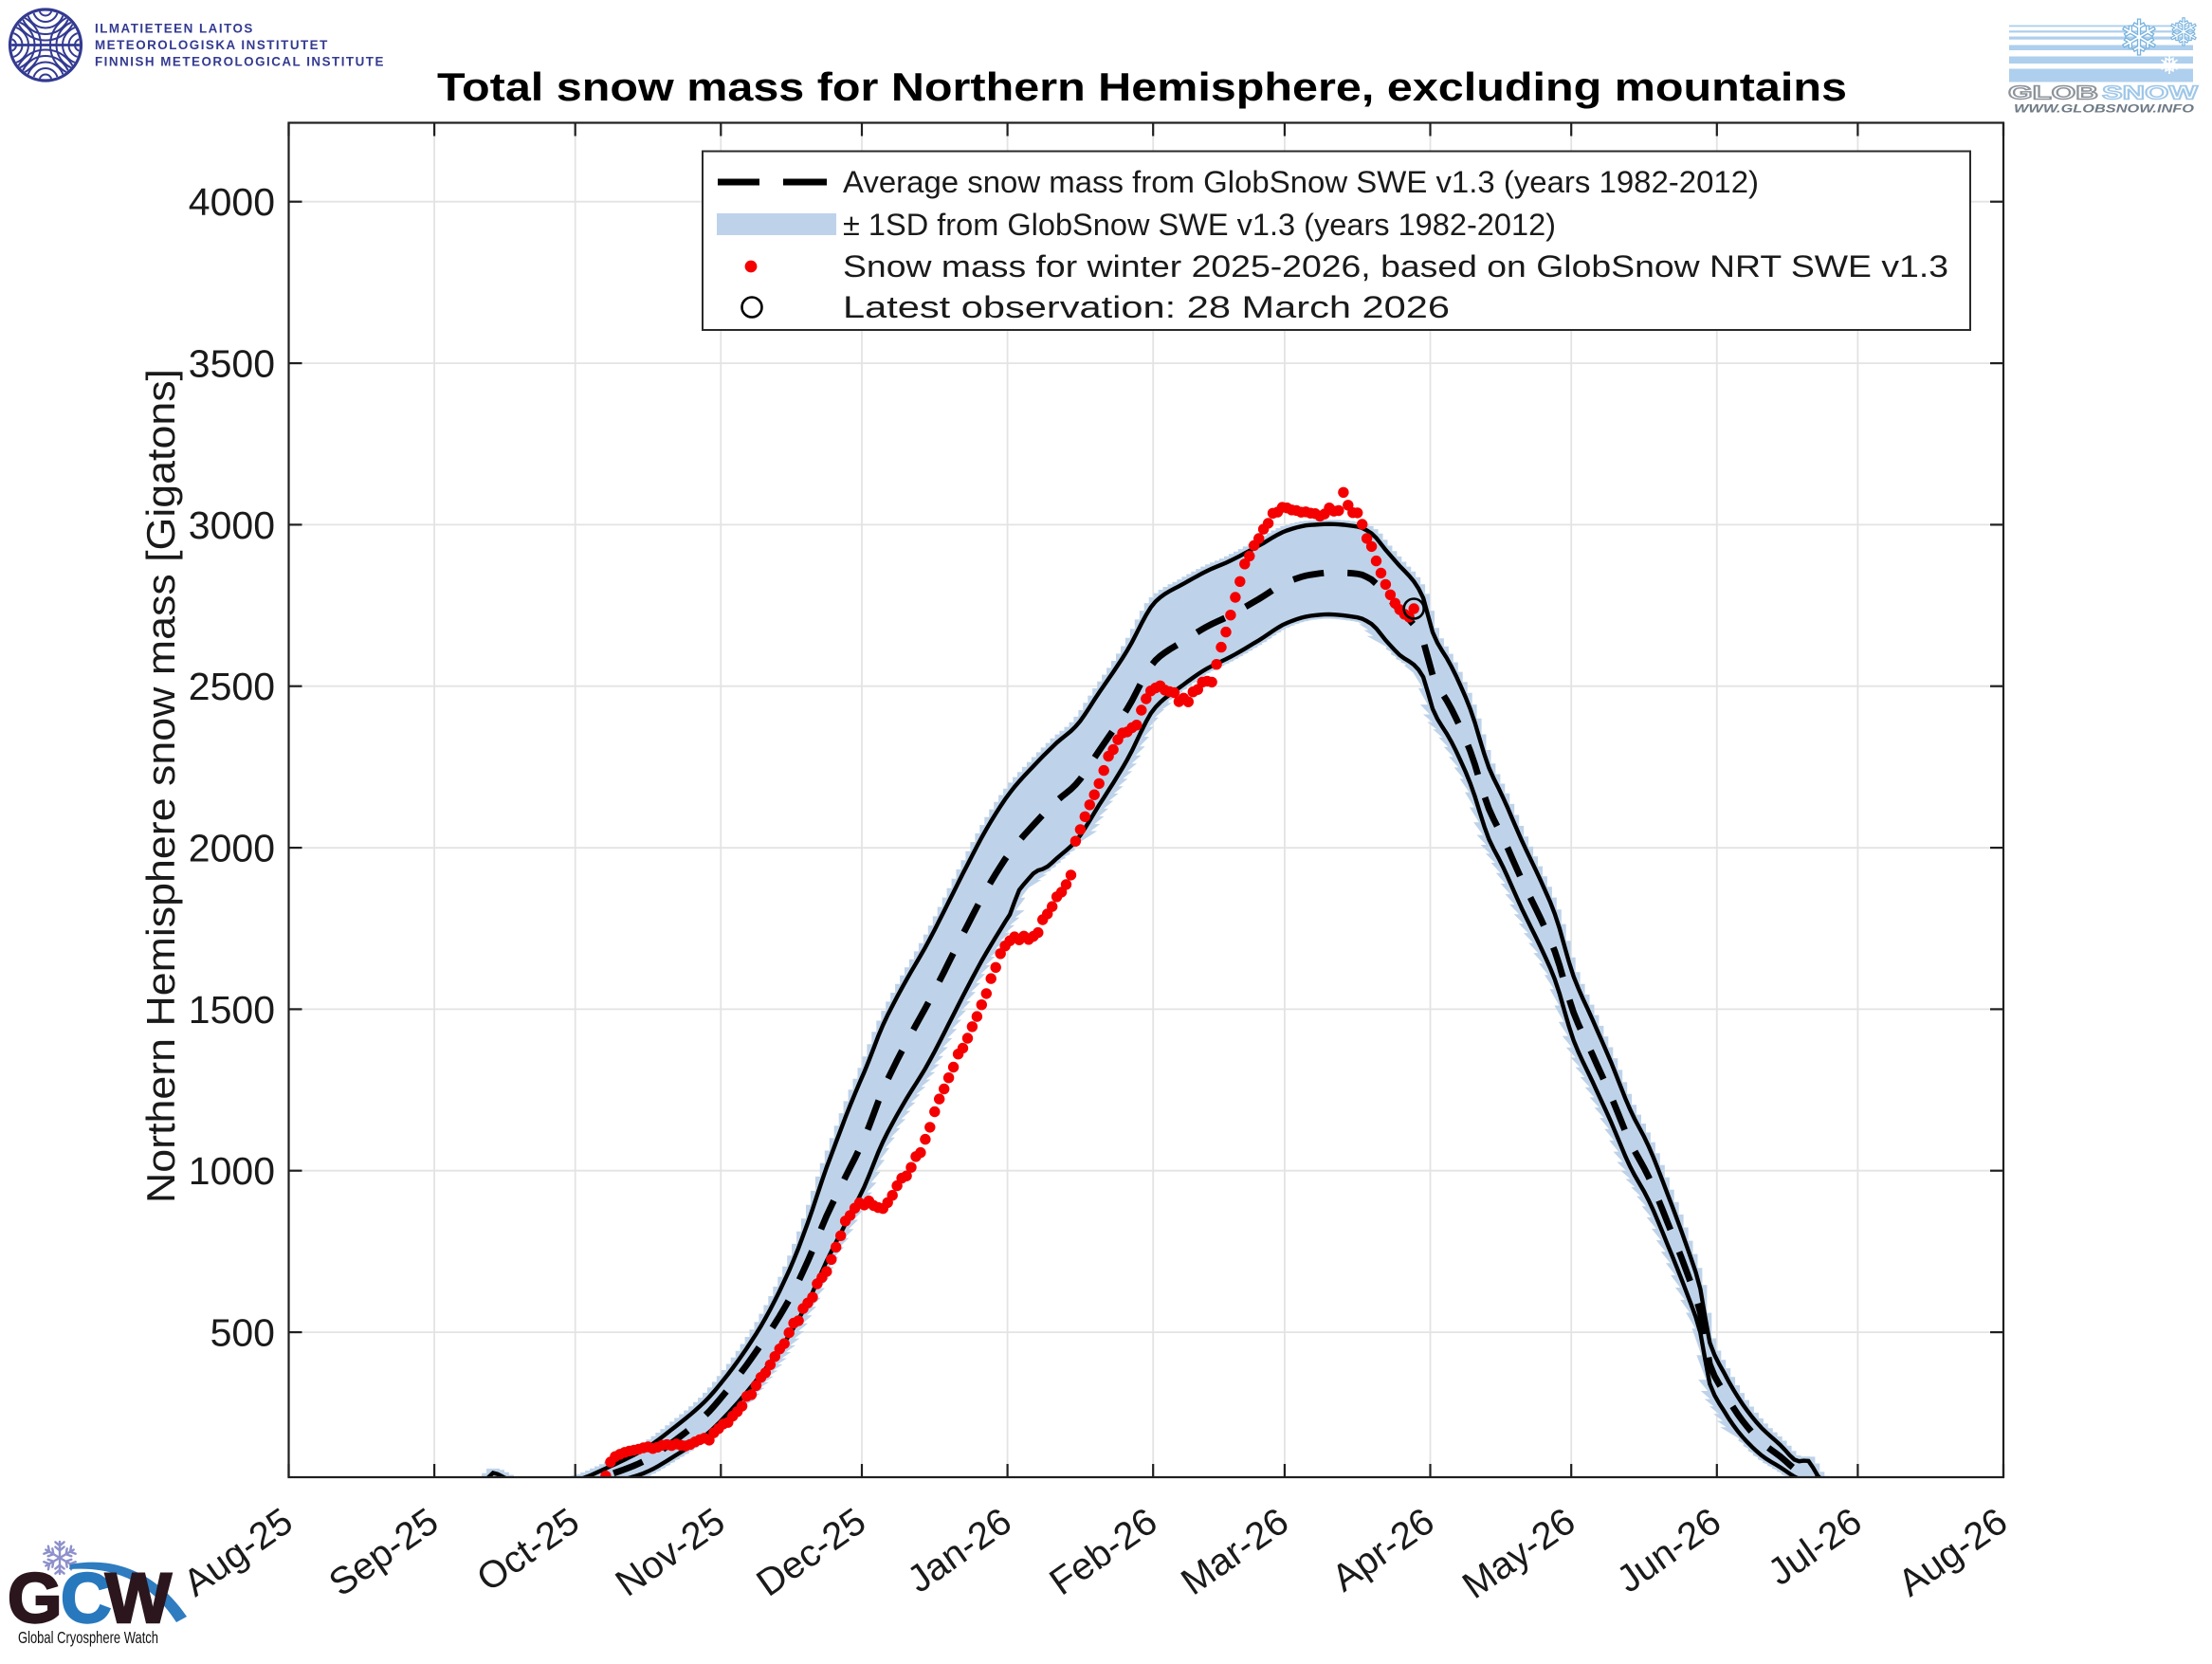 Image resolution: width=2212 pixels, height=1664 pixels. Describe the element at coordinates (232, 686) in the screenshot. I see `svg-text: 2500` at that location.